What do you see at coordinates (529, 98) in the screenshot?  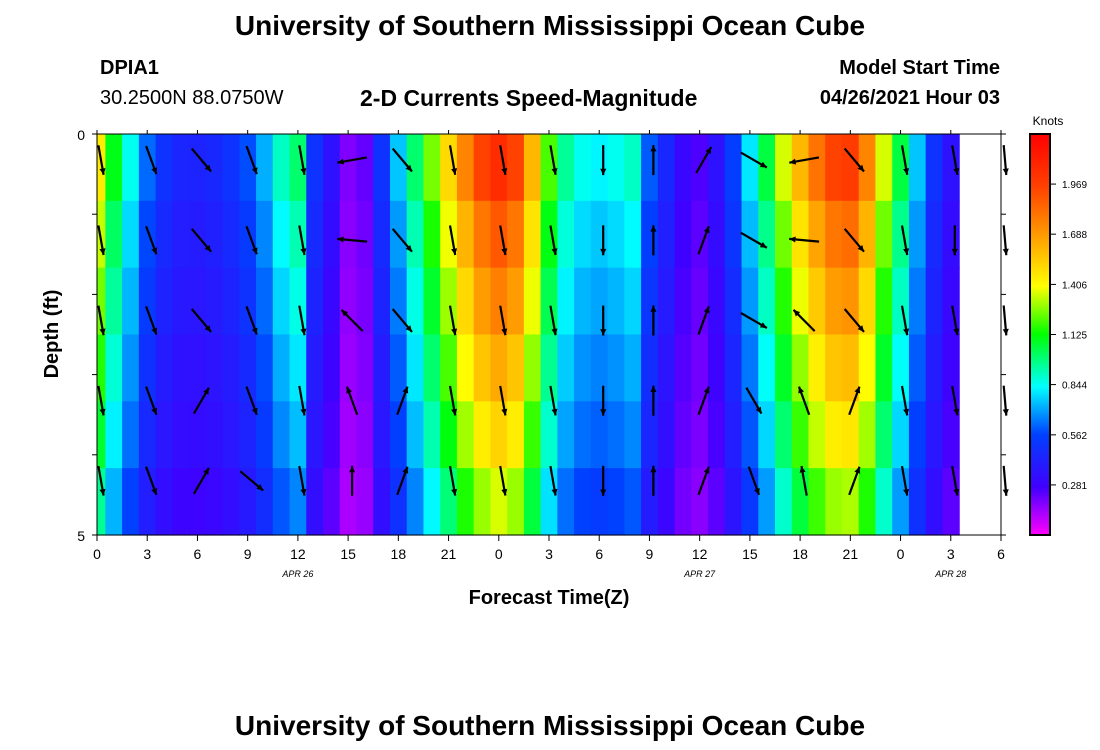 I see `chart-title: 2-D Currents Speed-Magnitude` at bounding box center [529, 98].